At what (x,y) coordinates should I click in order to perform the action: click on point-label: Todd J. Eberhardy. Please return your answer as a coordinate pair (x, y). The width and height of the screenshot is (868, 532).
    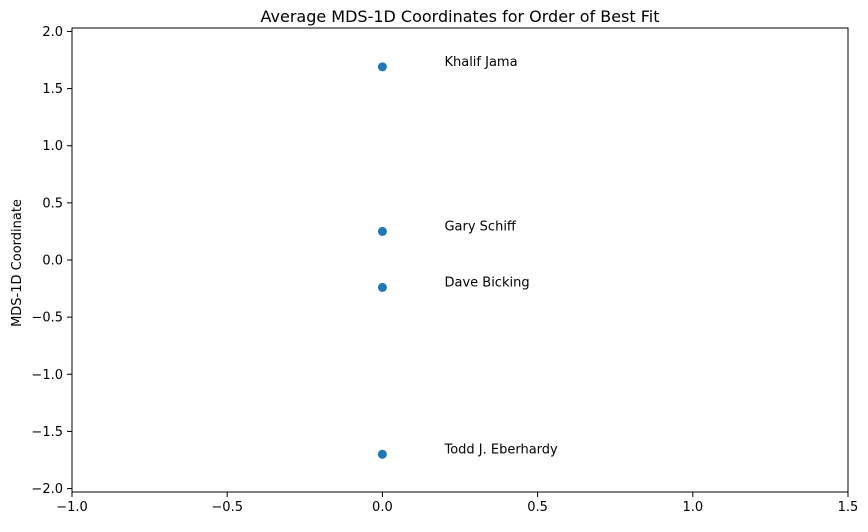
    Looking at the image, I should click on (500, 449).